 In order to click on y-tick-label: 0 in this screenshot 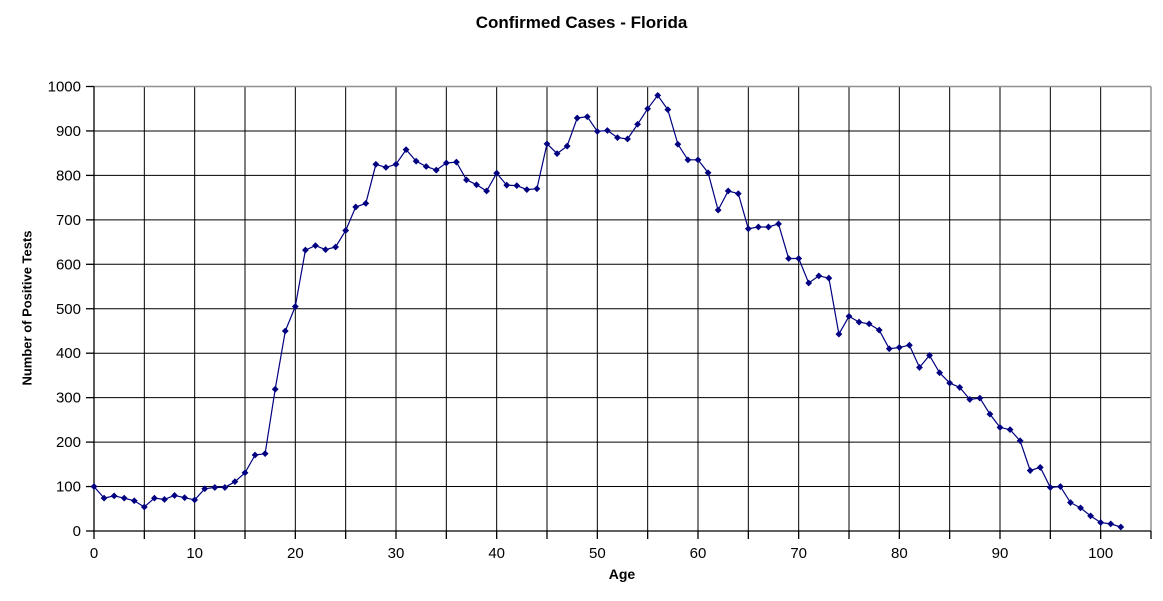, I will do `click(77, 531)`.